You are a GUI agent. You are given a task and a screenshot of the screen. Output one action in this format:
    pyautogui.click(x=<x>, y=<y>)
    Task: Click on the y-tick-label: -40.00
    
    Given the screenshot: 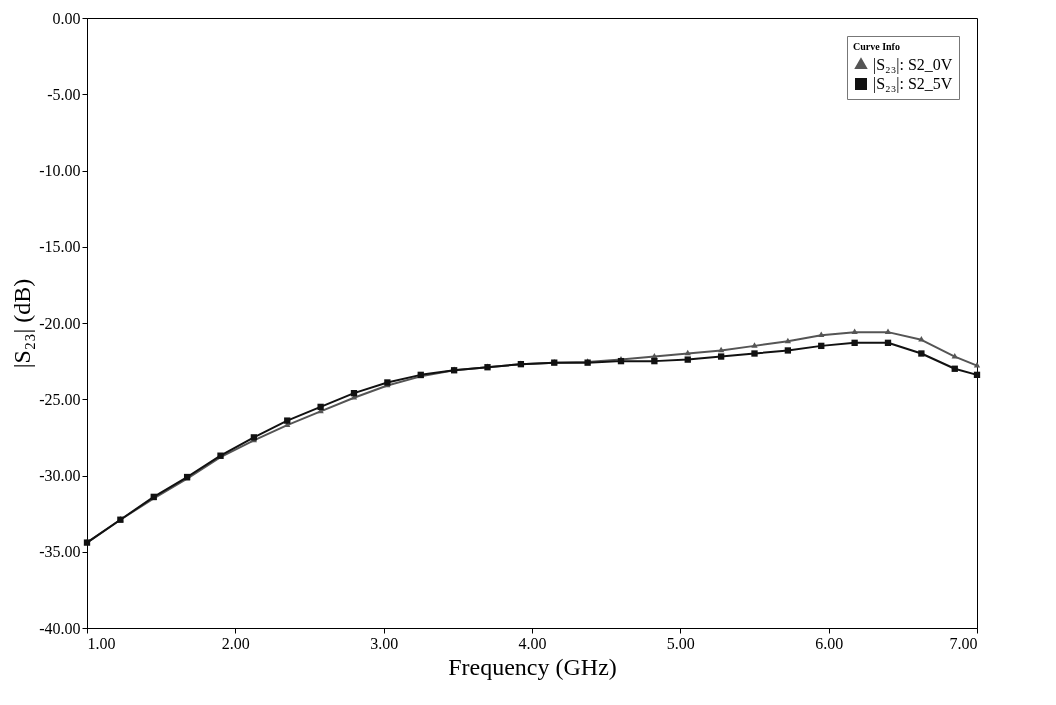 What is the action you would take?
    pyautogui.click(x=60, y=628)
    